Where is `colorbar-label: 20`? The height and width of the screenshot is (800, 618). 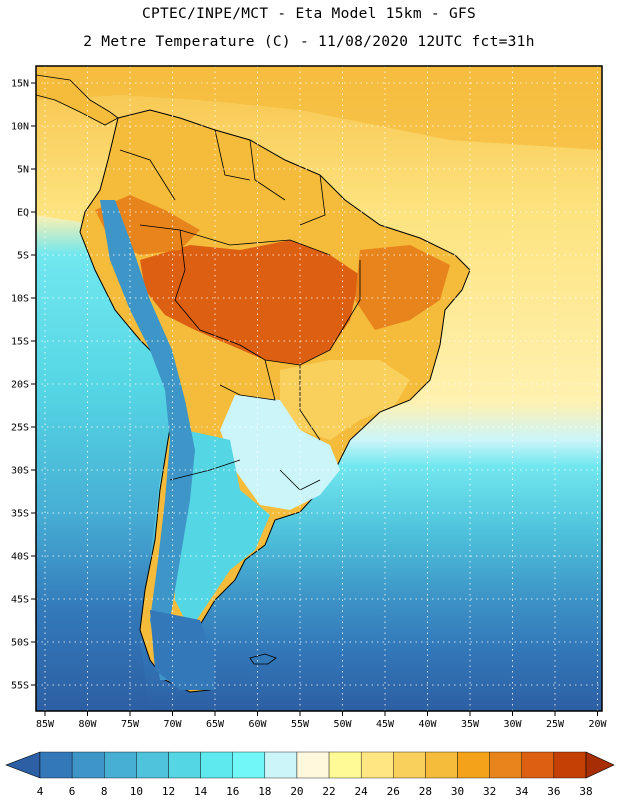
colorbar-label: 20 is located at coordinates (296, 791).